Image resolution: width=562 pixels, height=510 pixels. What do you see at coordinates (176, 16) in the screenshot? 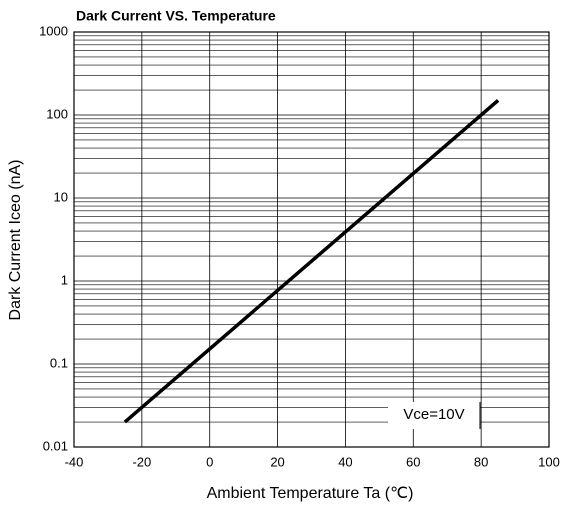
I see `chart-title: Dark Current VS. Temperature` at bounding box center [176, 16].